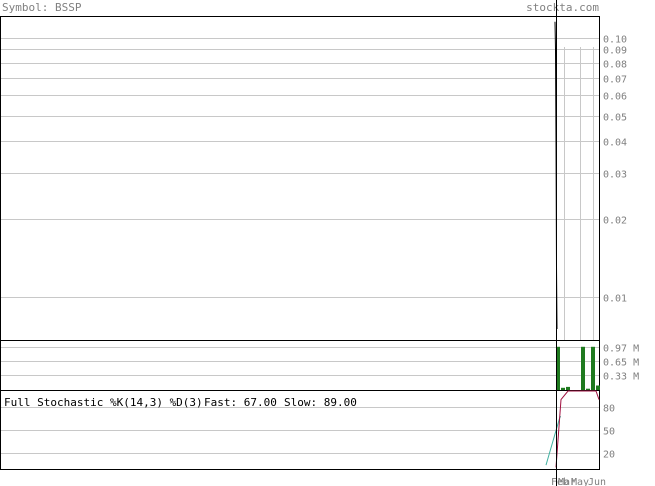  What do you see at coordinates (615, 51) in the screenshot?
I see `price-tick-label: 0.09` at bounding box center [615, 51].